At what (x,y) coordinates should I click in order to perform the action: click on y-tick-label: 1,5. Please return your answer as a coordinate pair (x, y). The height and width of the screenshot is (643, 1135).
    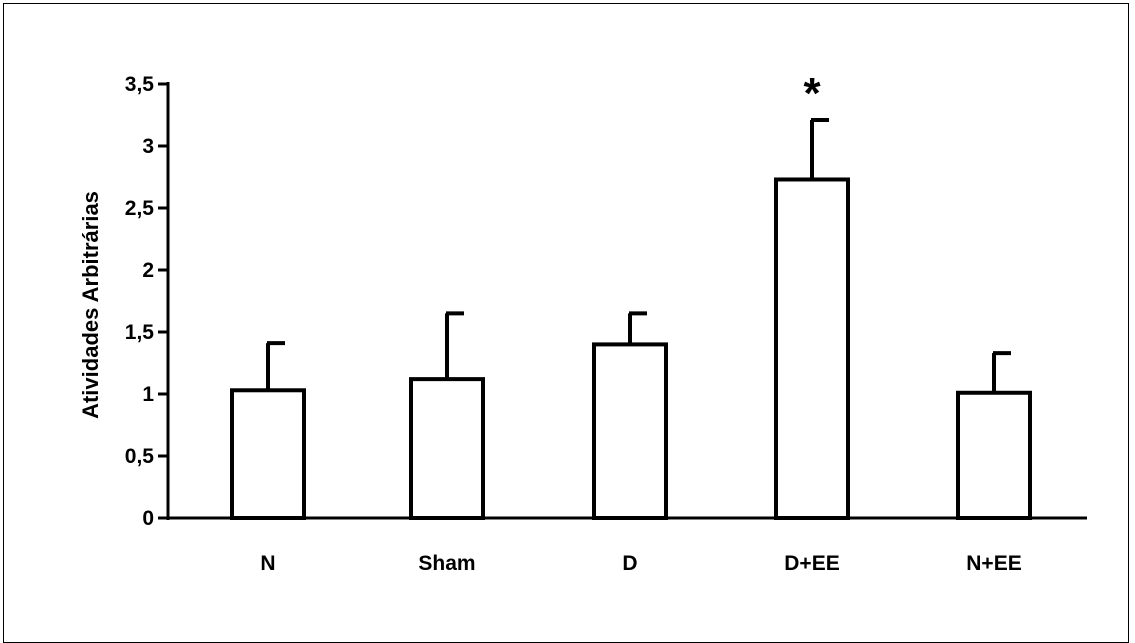
    Looking at the image, I should click on (140, 332).